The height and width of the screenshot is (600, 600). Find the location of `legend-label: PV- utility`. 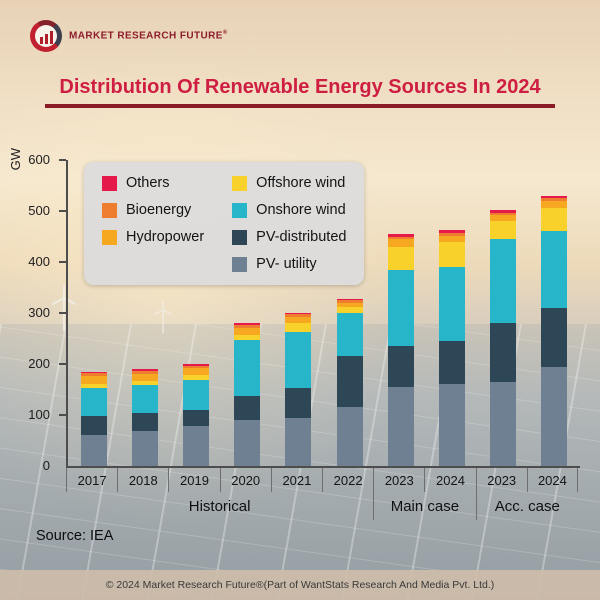

legend-label: PV- utility is located at coordinates (286, 264).